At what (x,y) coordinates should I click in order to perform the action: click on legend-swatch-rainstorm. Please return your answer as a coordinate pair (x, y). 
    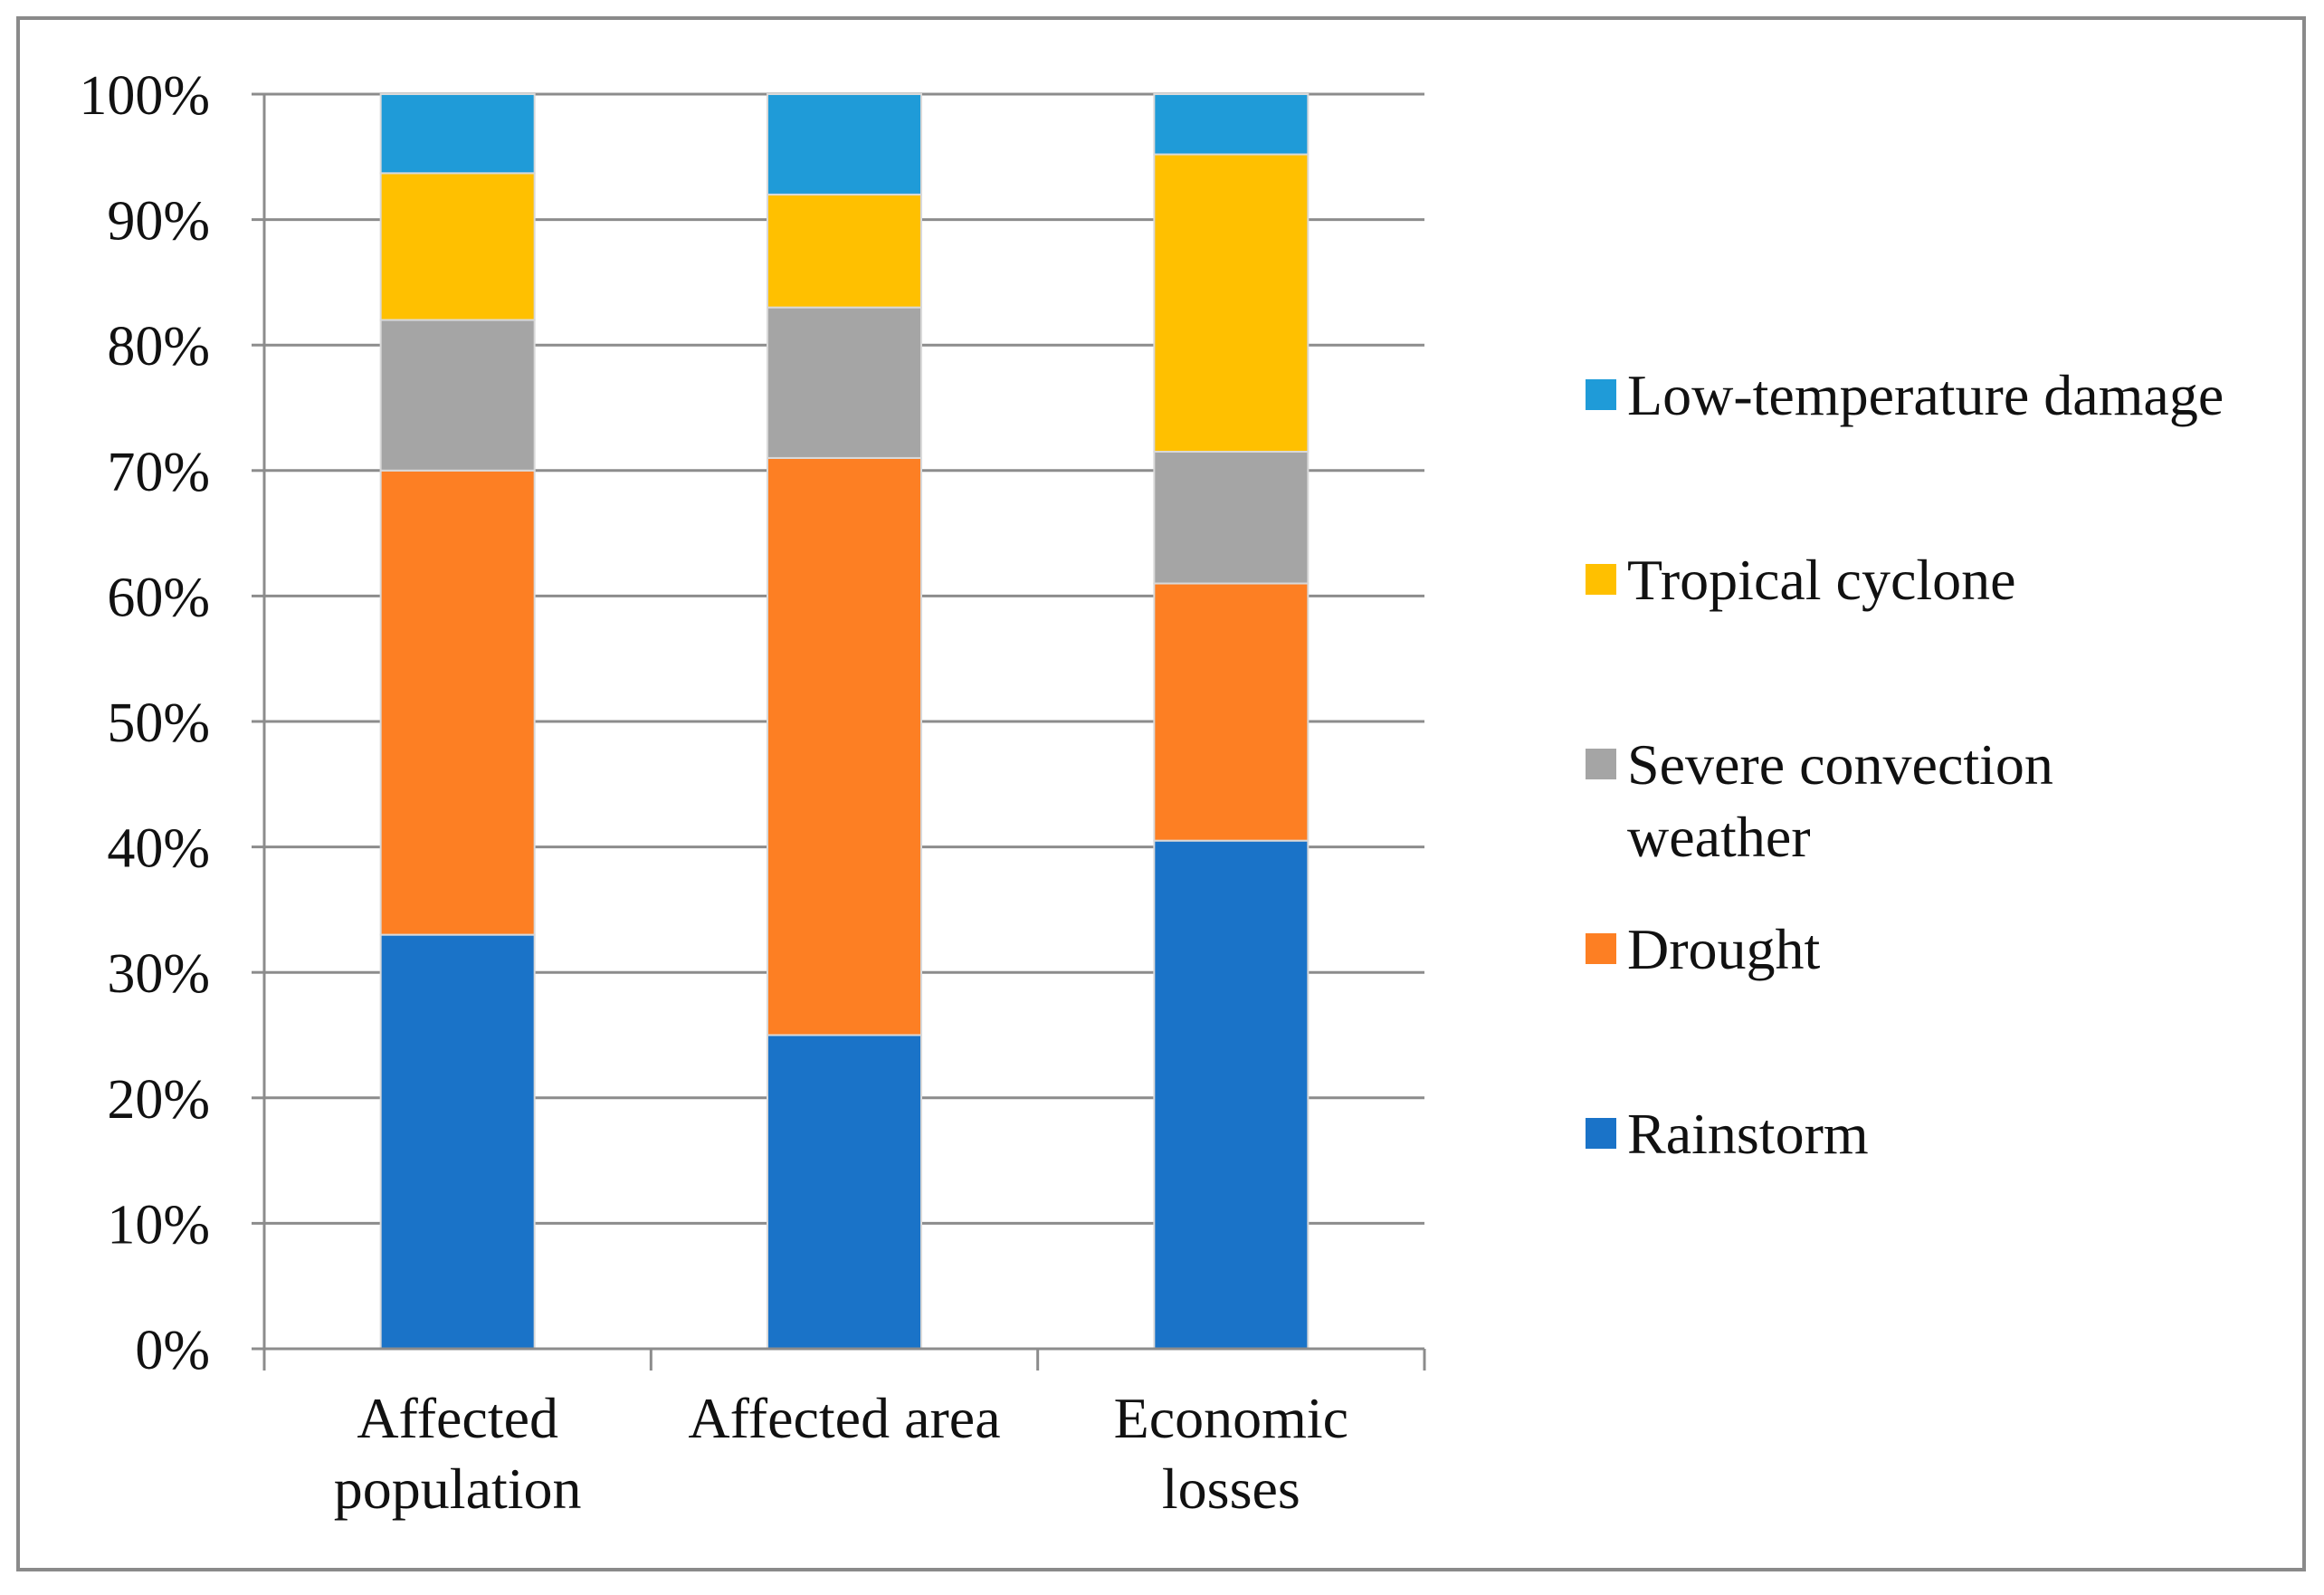
    Looking at the image, I should click on (1601, 1133).